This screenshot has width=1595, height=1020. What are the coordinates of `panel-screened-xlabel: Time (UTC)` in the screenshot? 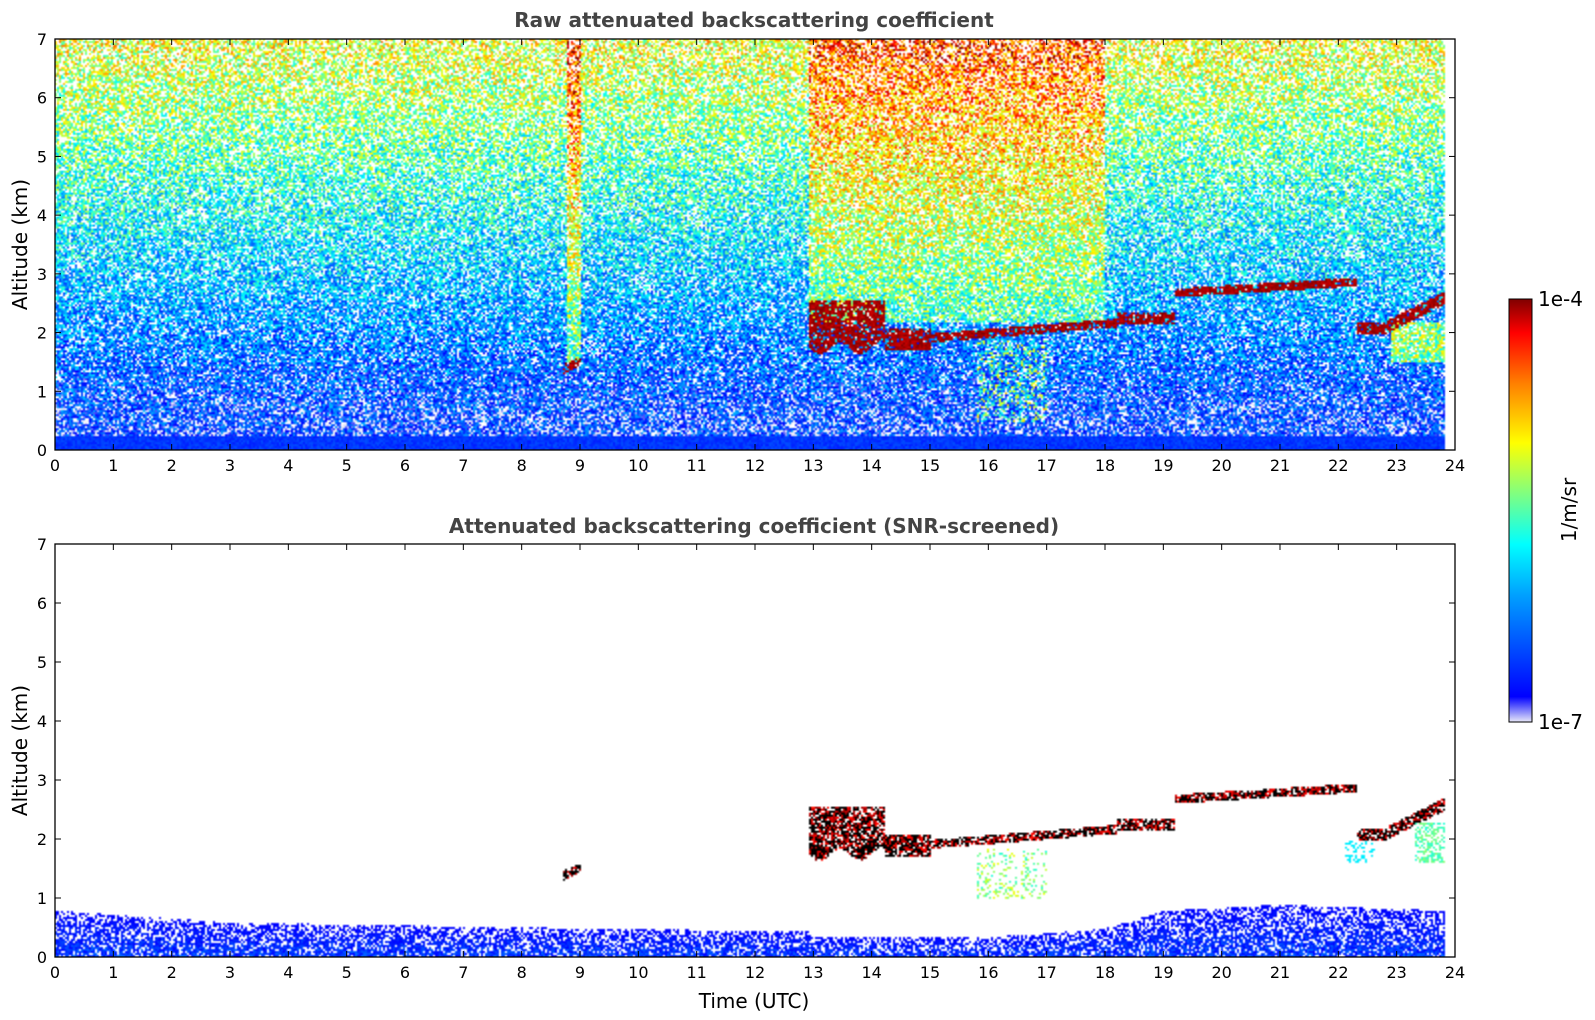 It's located at (754, 1001).